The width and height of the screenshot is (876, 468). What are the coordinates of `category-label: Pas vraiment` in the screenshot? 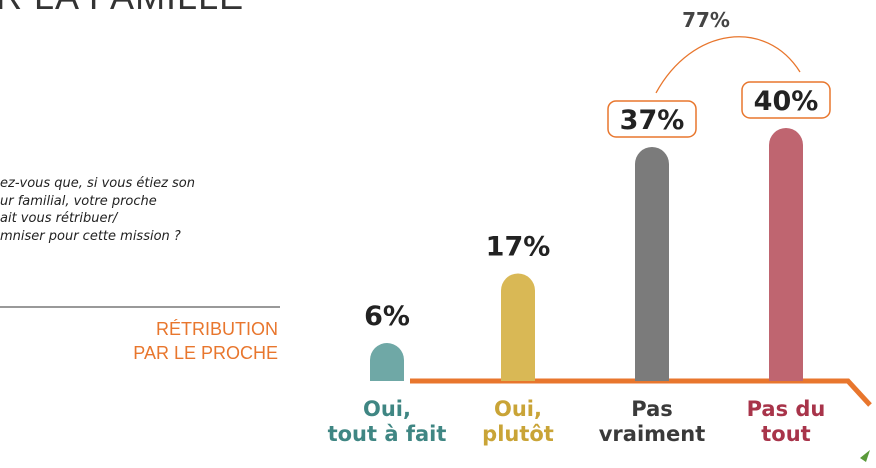 It's located at (652, 421).